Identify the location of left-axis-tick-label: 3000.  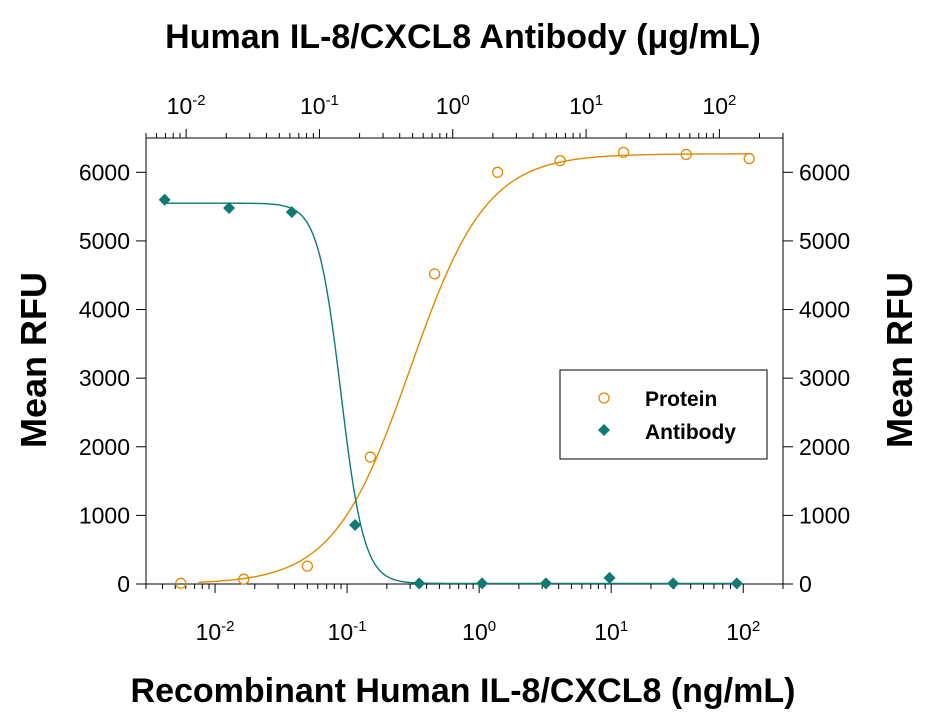
(104, 378).